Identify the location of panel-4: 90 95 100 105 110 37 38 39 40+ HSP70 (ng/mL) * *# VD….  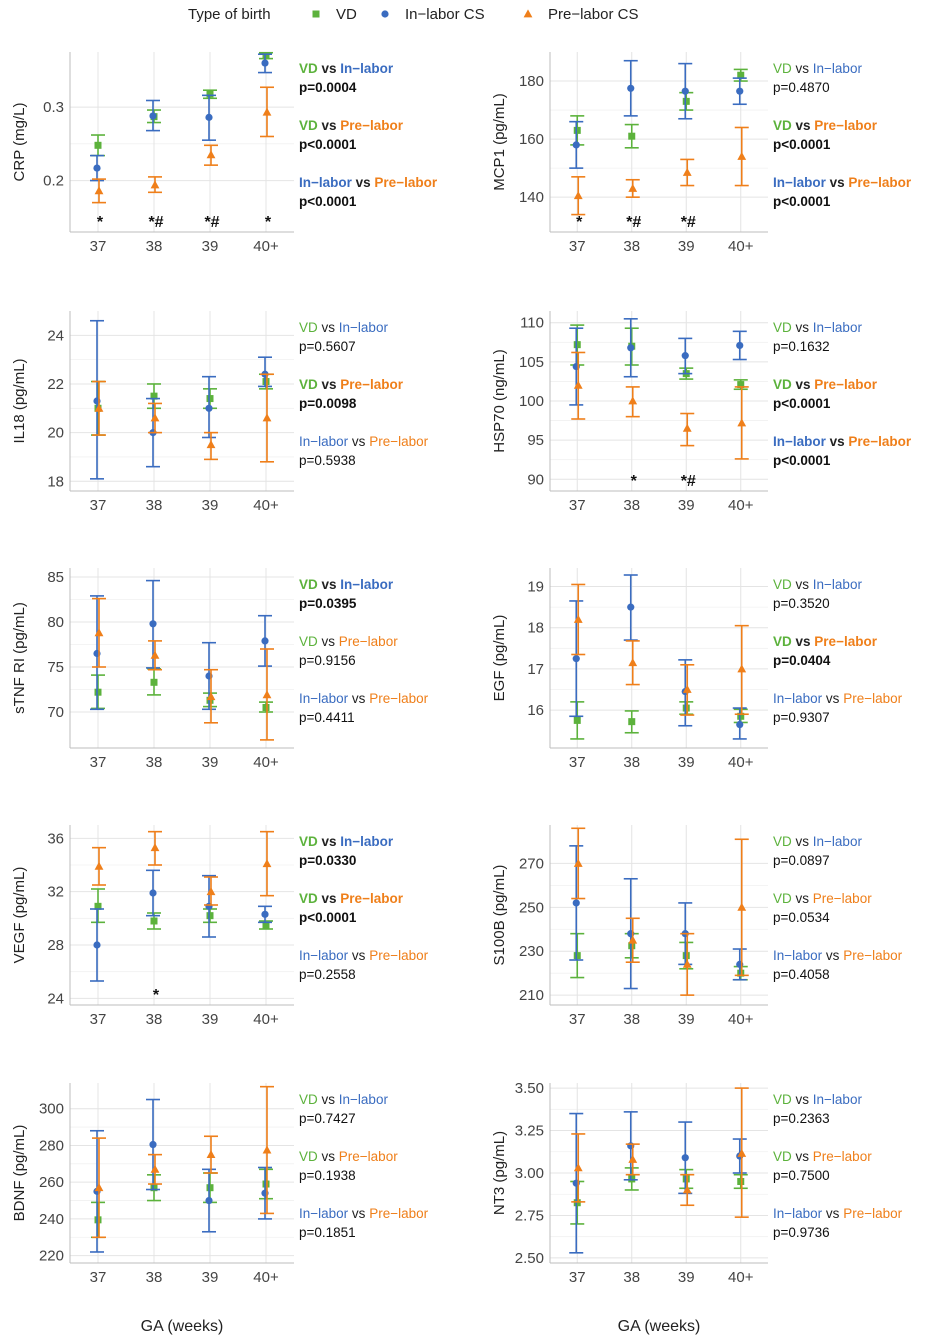
(701, 412).